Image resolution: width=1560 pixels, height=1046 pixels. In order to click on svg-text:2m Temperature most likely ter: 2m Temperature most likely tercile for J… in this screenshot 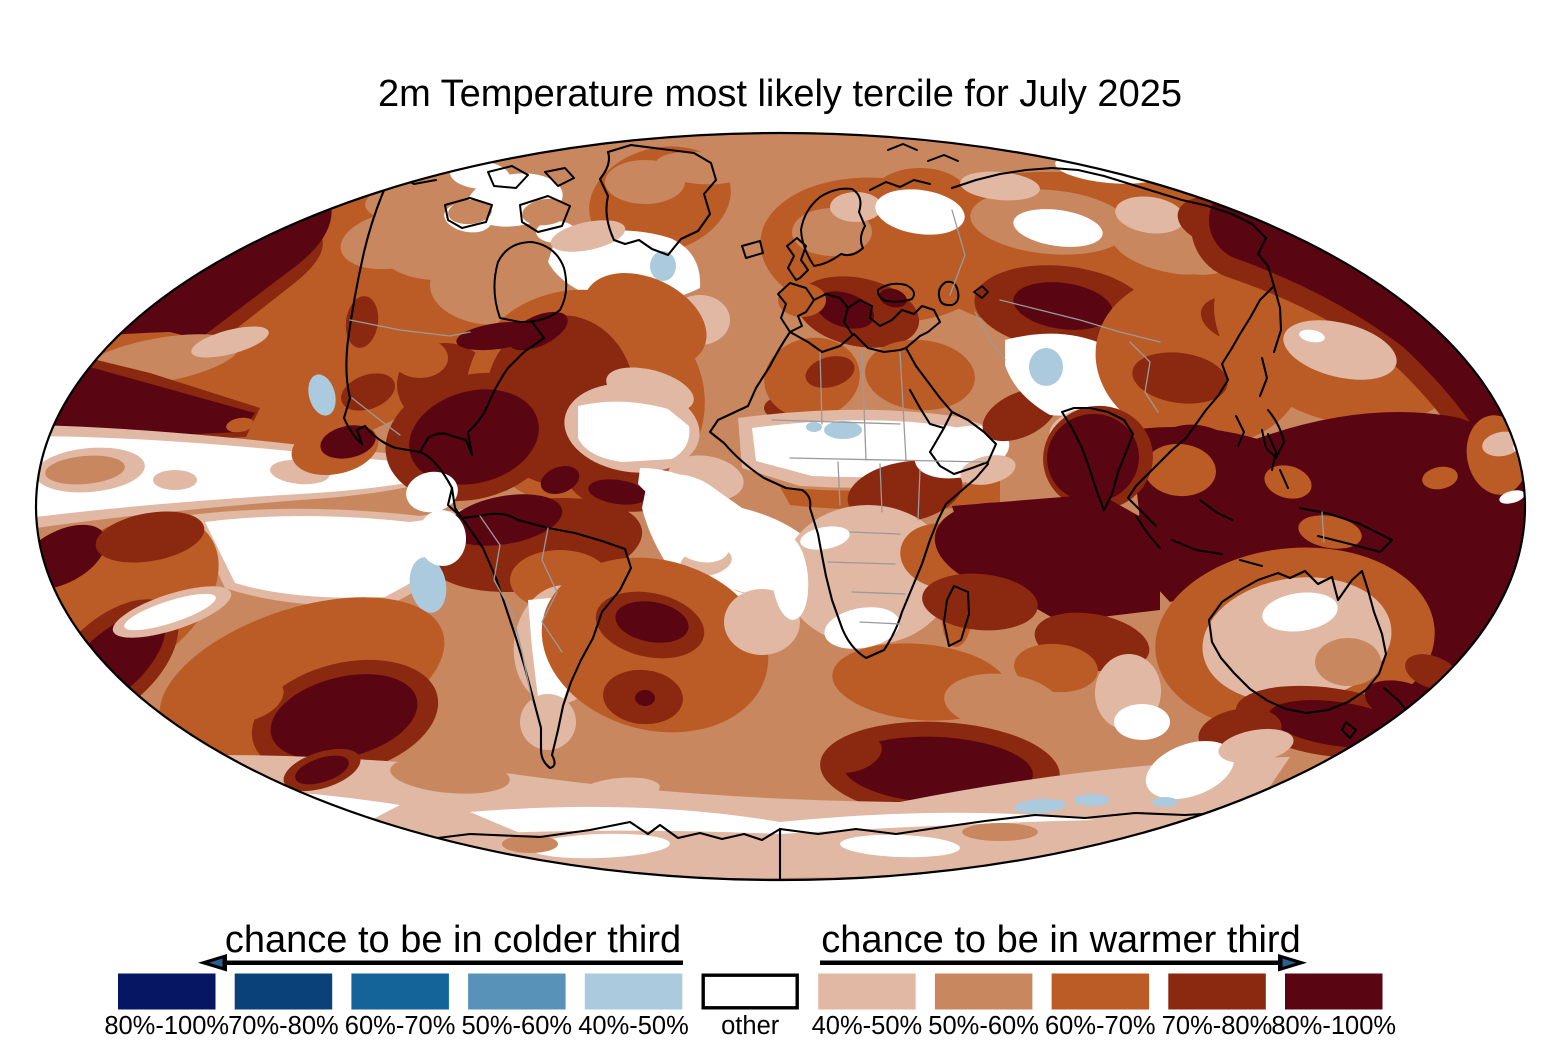, I will do `click(780, 94)`.